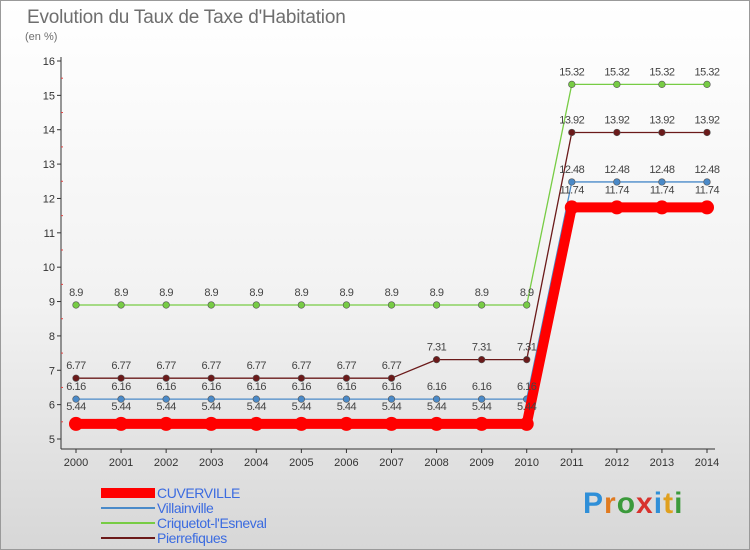 The image size is (750, 550). Describe the element at coordinates (49, 96) in the screenshot. I see `y-tick-label: 15` at that location.